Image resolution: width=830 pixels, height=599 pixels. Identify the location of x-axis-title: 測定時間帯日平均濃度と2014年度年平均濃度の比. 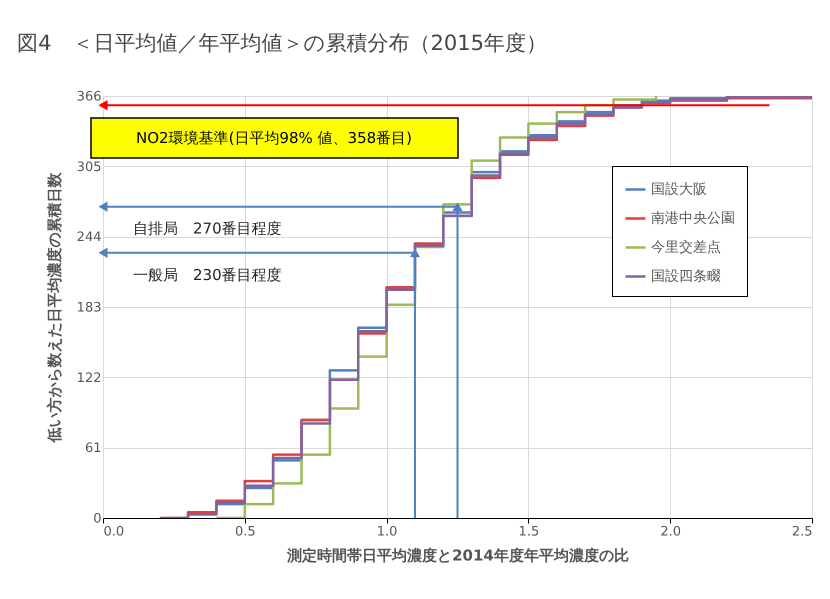
(457, 555).